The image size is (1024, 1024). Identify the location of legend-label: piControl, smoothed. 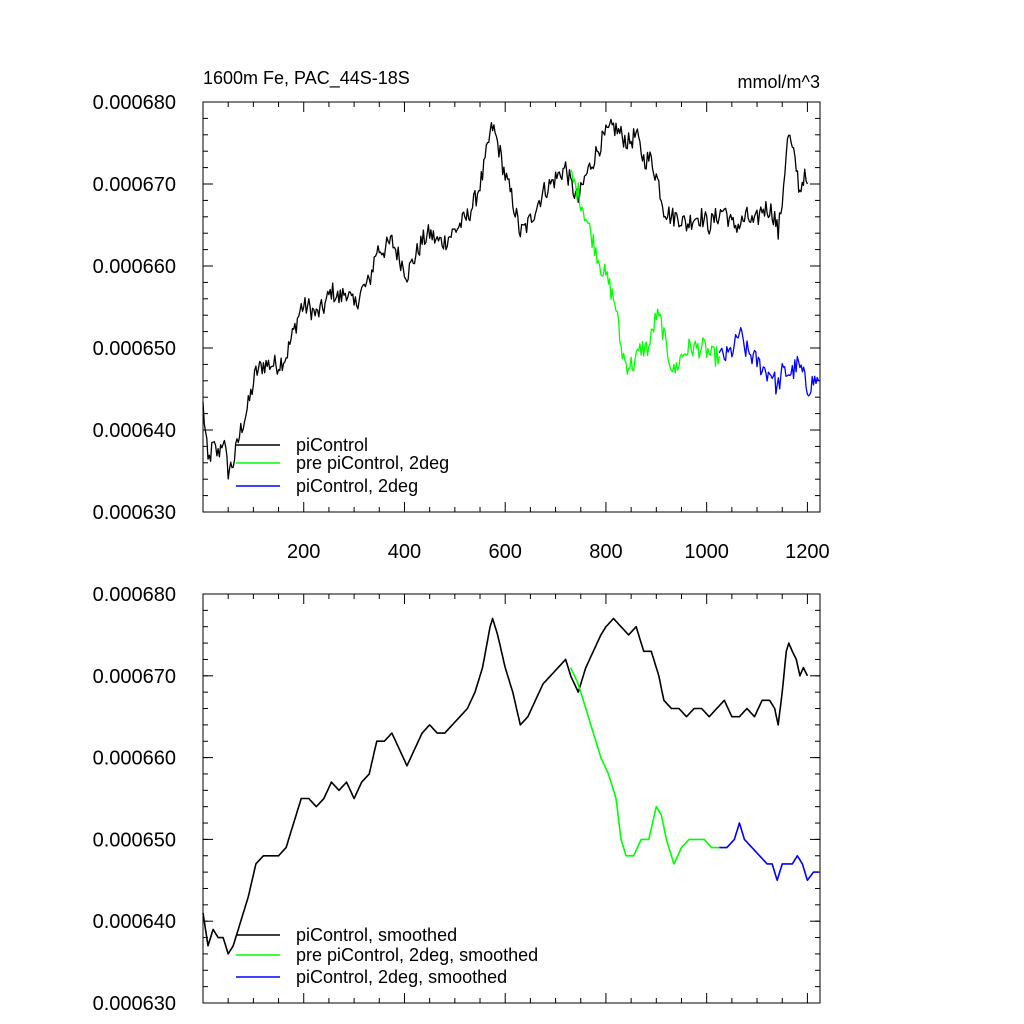
(376, 935).